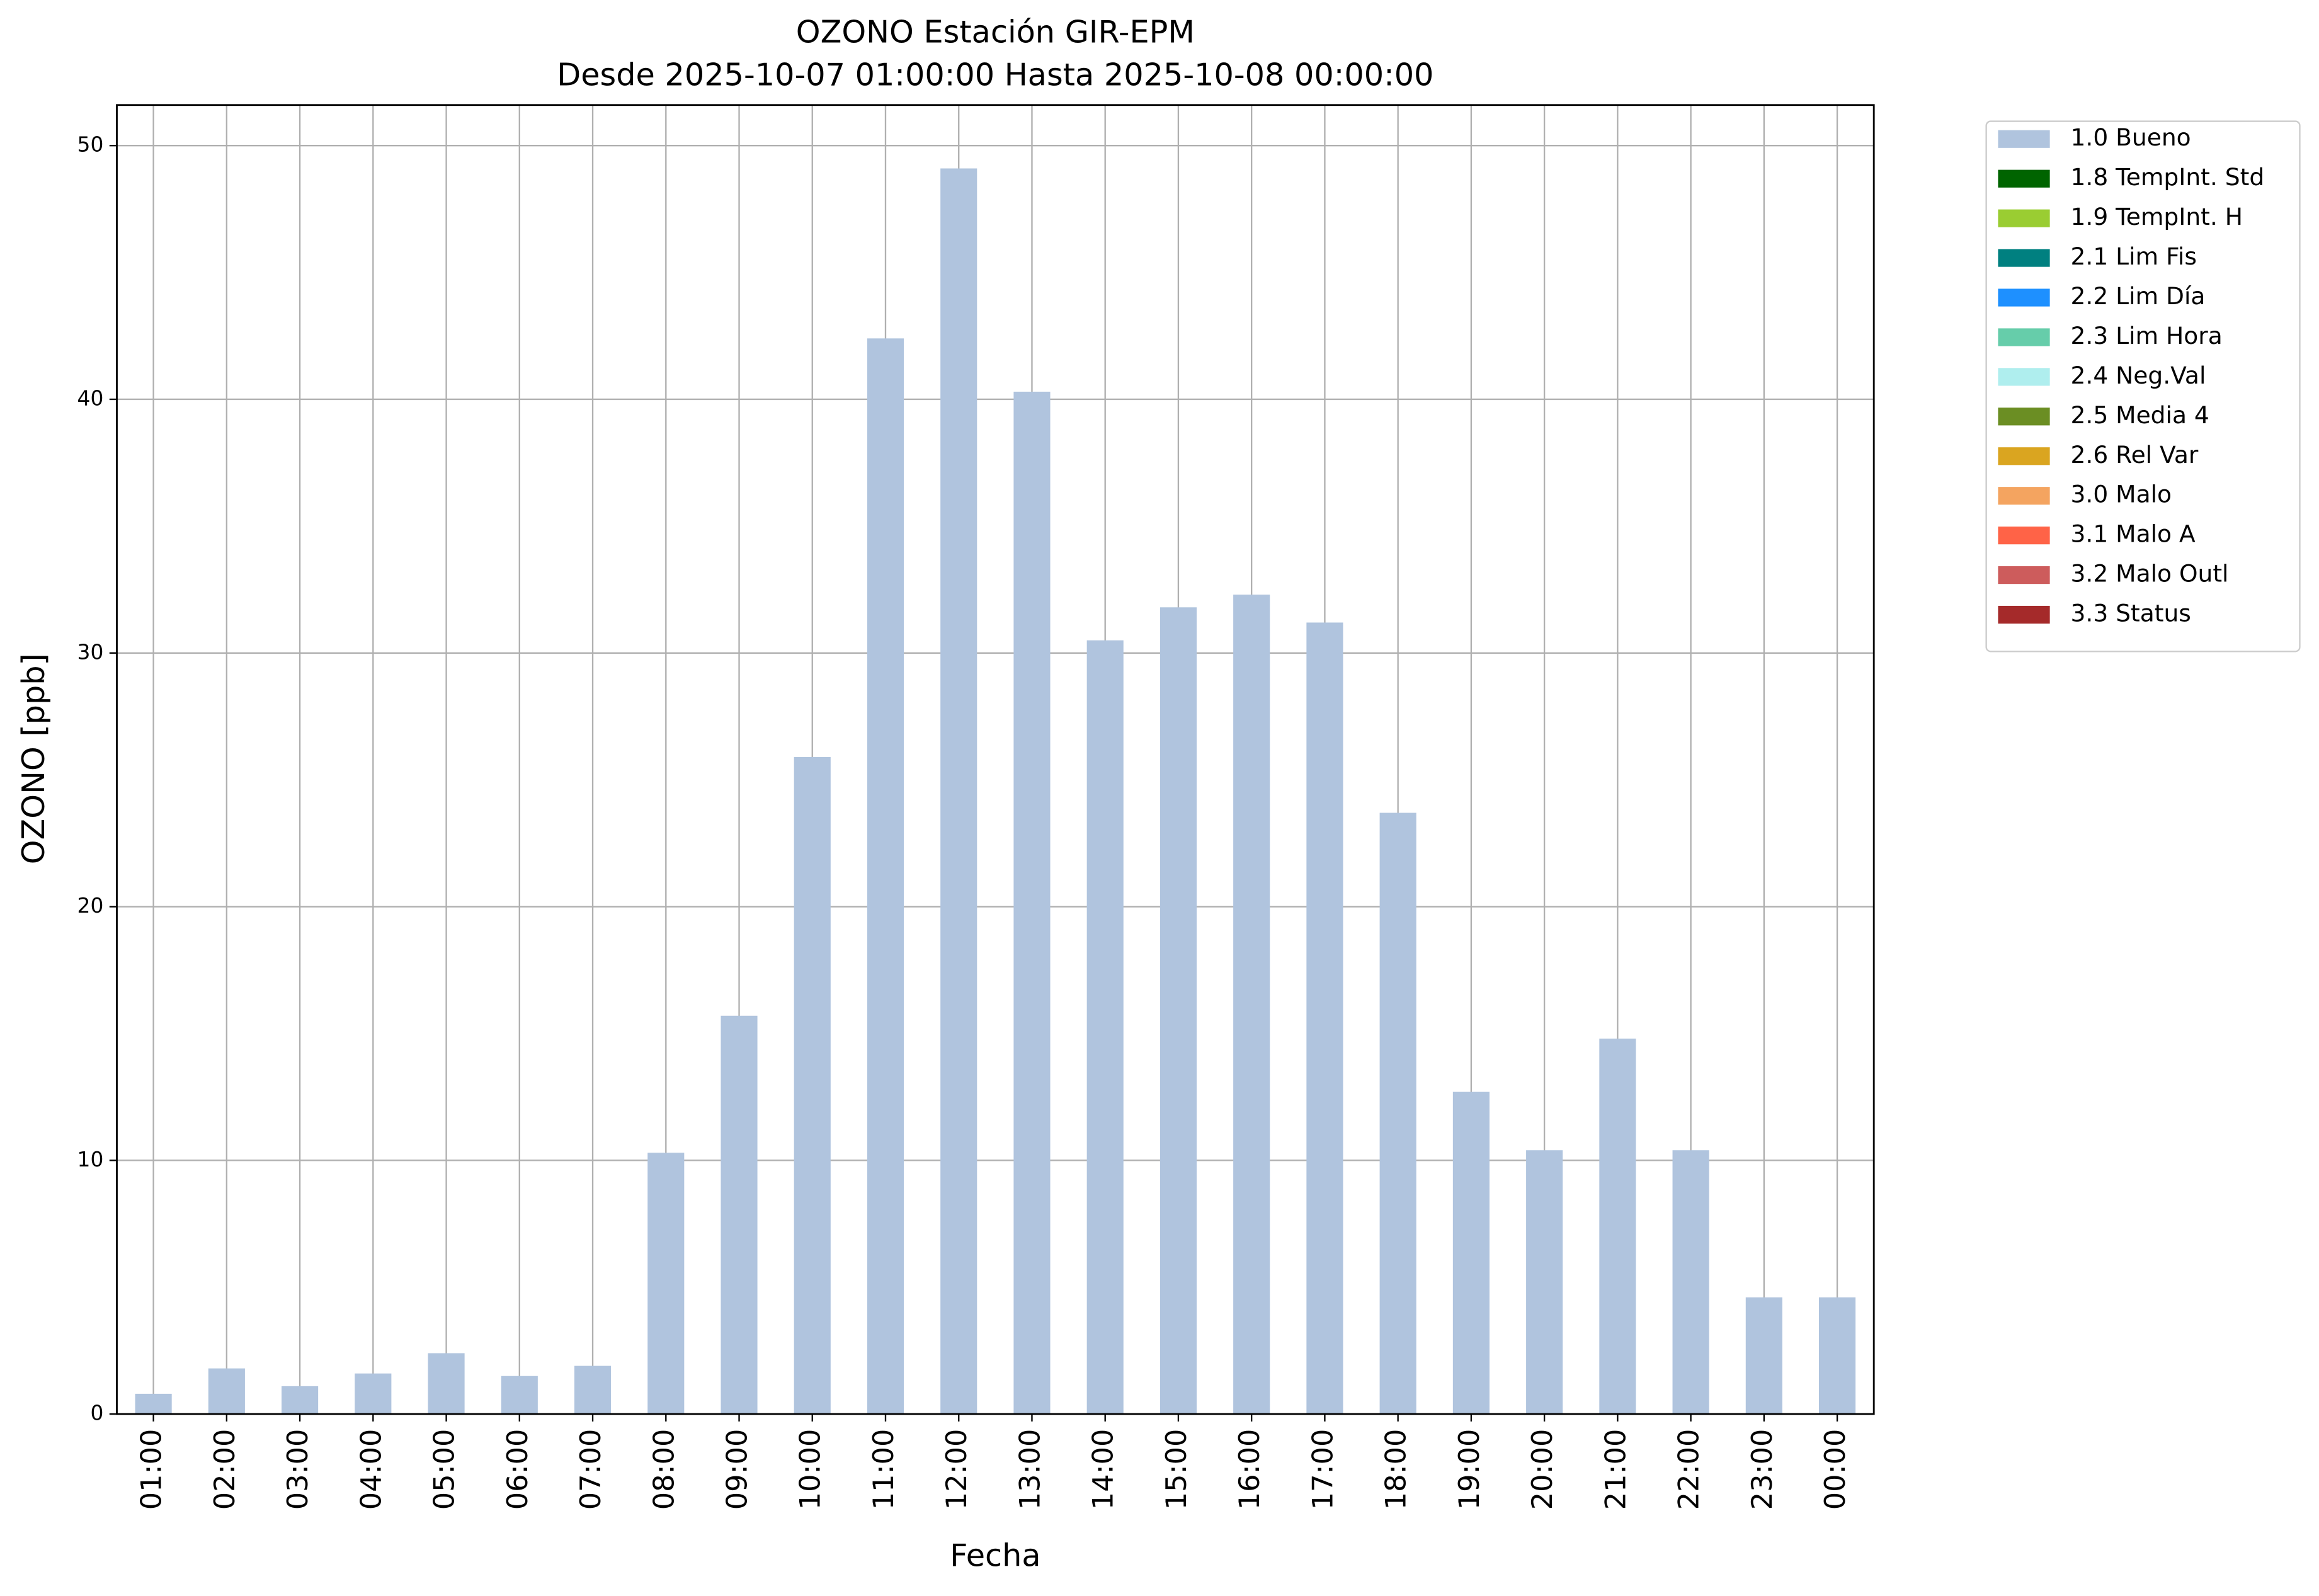 The height and width of the screenshot is (1596, 2319). What do you see at coordinates (90, 905) in the screenshot?
I see `y-tick-label: 20` at bounding box center [90, 905].